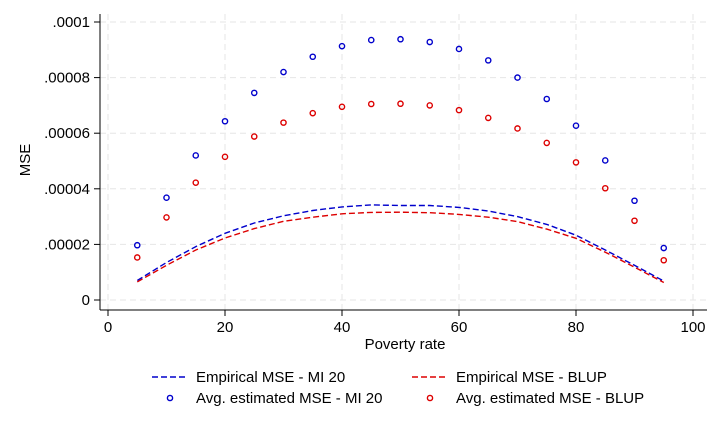 Image resolution: width=720 pixels, height=437 pixels. Describe the element at coordinates (692, 327) in the screenshot. I see `x-tick-label: 100` at that location.